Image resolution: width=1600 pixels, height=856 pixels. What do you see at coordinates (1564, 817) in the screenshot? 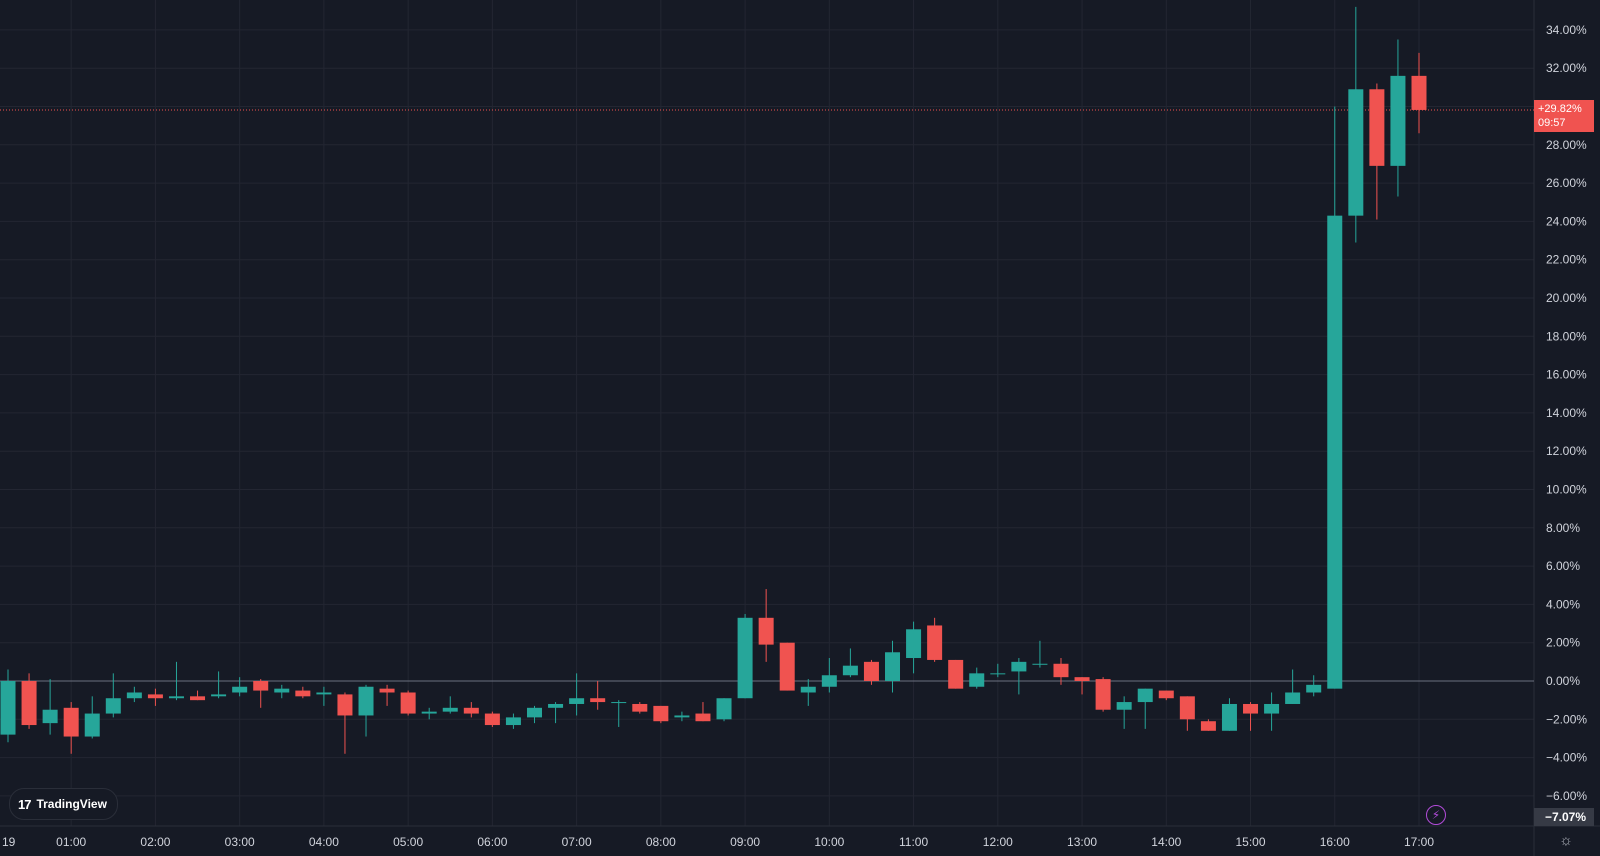
I see `low-value-tag: −7.07%` at bounding box center [1564, 817].